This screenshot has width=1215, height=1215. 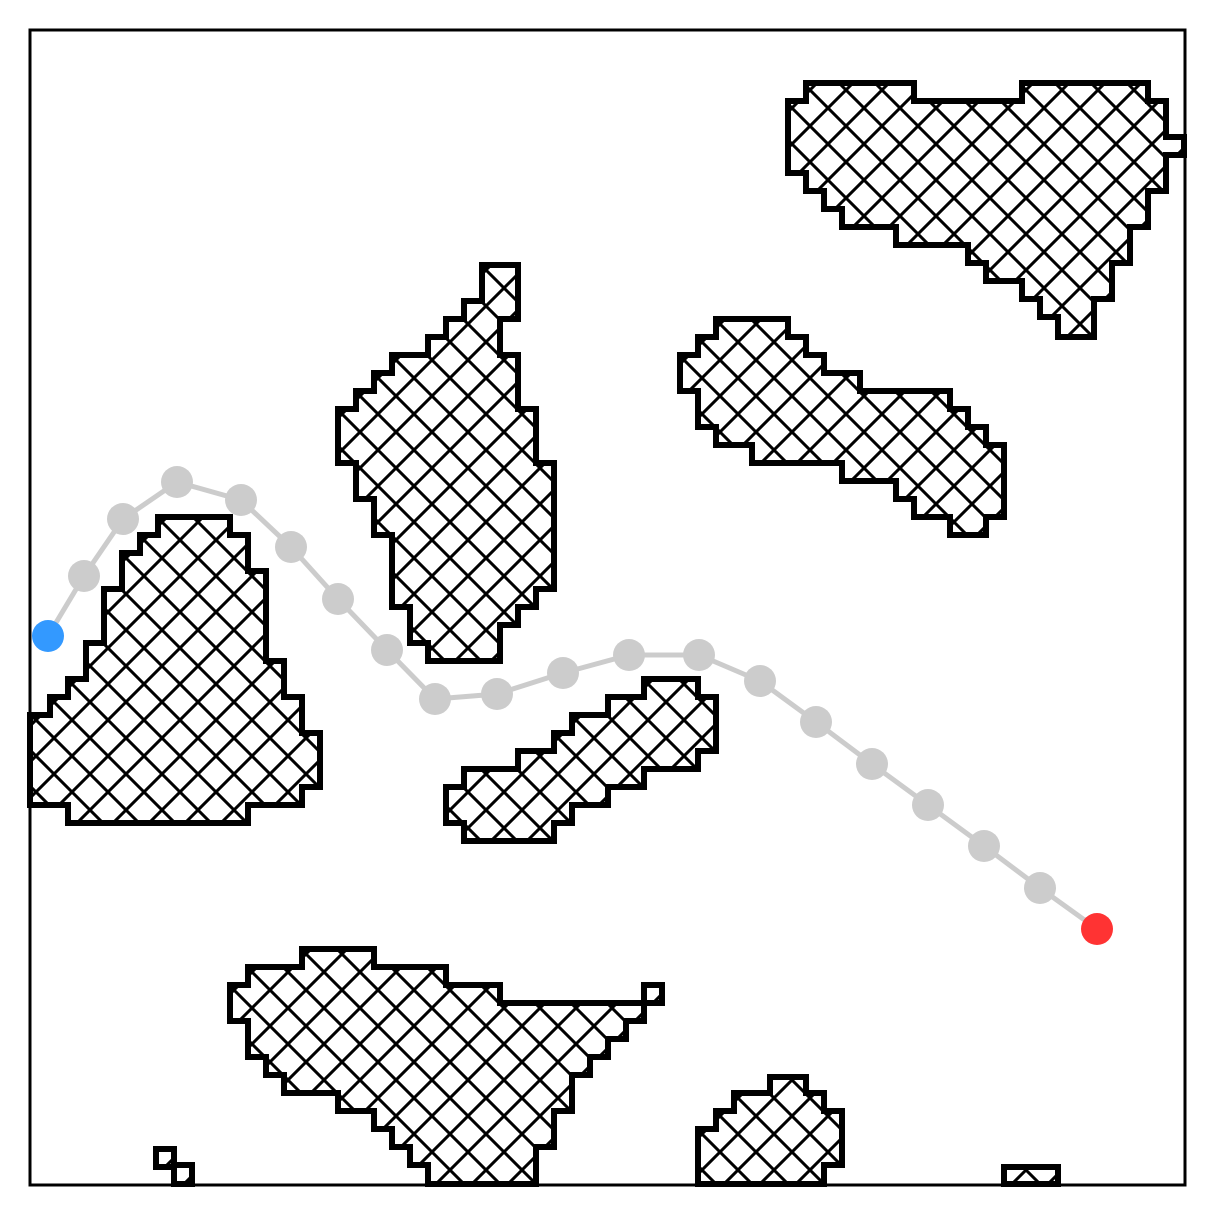 I want to click on goal-marker, so click(x=1097, y=929).